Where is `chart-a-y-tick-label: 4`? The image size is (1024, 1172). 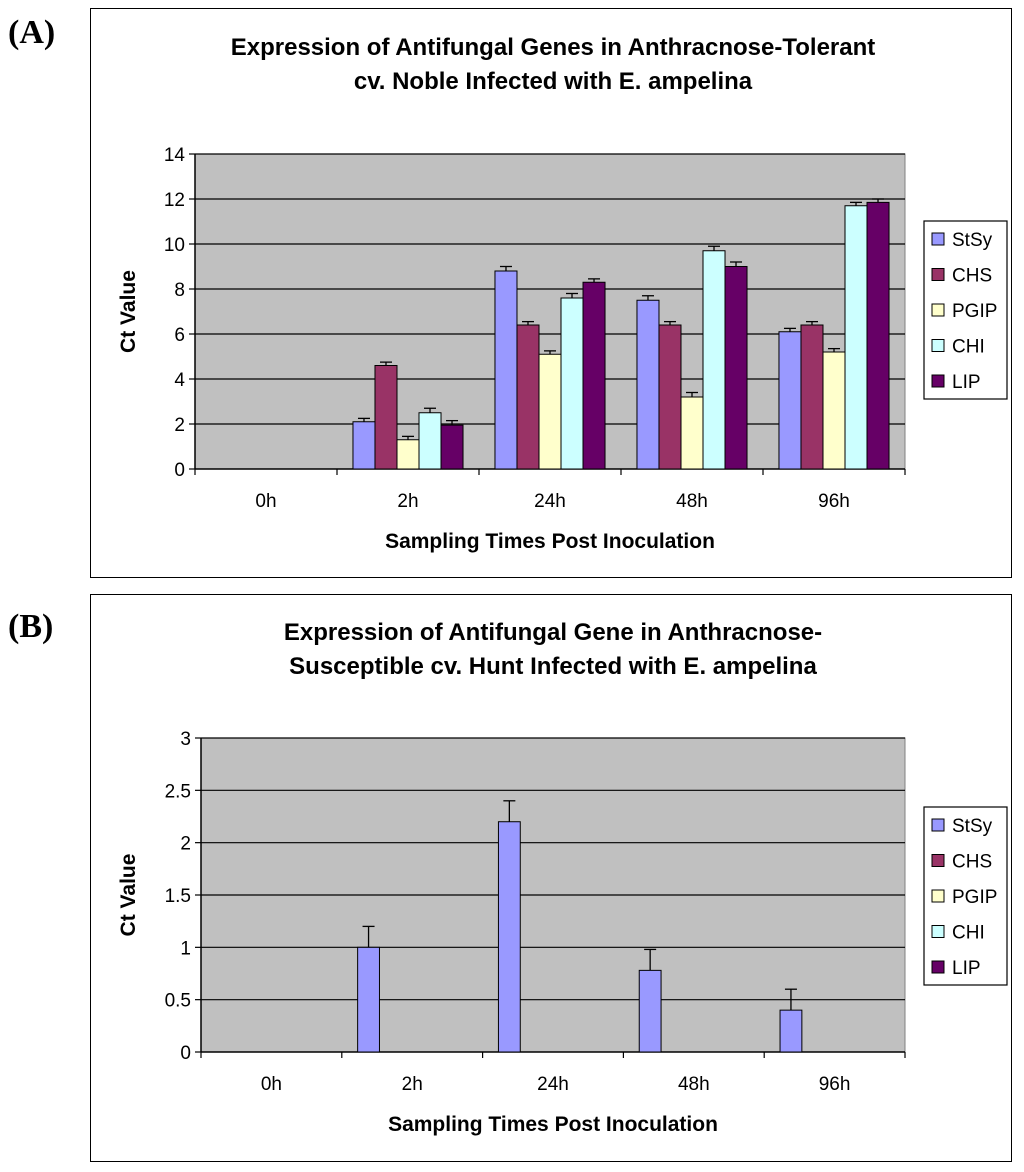 chart-a-y-tick-label: 4 is located at coordinates (179, 380).